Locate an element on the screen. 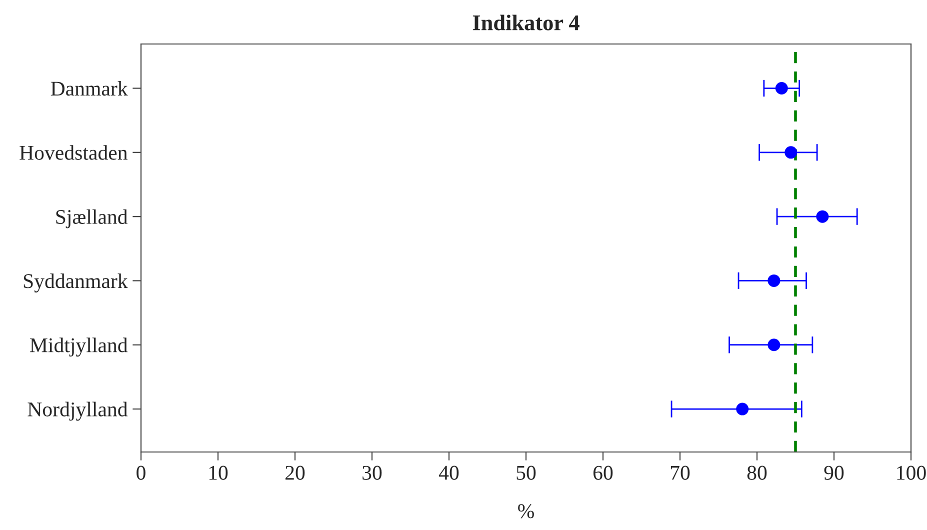  x-tick-label: 50 is located at coordinates (526, 473).